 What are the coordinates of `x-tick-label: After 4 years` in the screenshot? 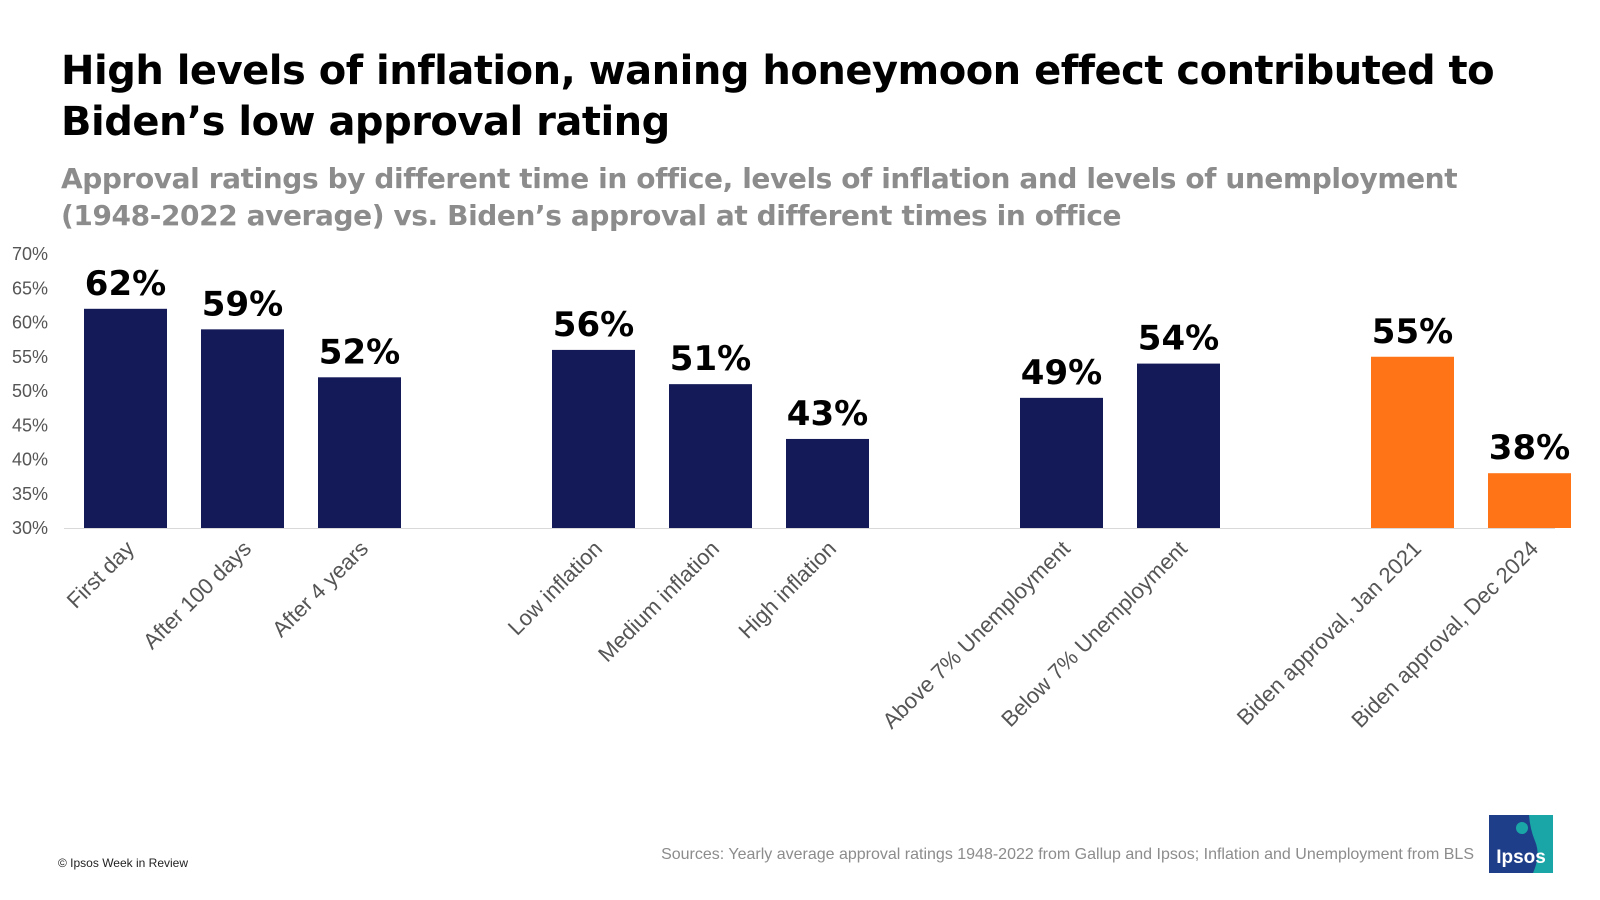 It's located at (320, 589).